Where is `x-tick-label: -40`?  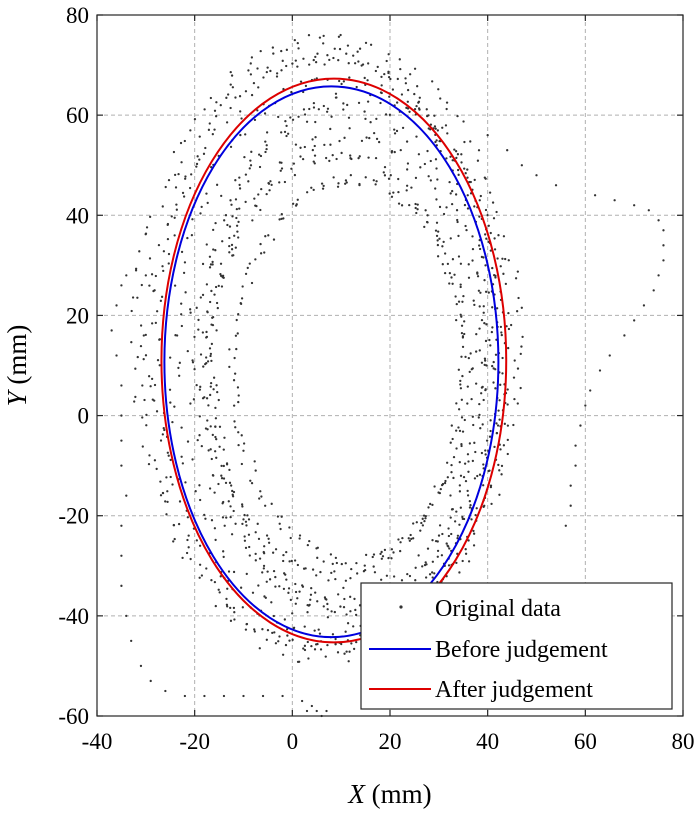 x-tick-label: -40 is located at coordinates (97, 741).